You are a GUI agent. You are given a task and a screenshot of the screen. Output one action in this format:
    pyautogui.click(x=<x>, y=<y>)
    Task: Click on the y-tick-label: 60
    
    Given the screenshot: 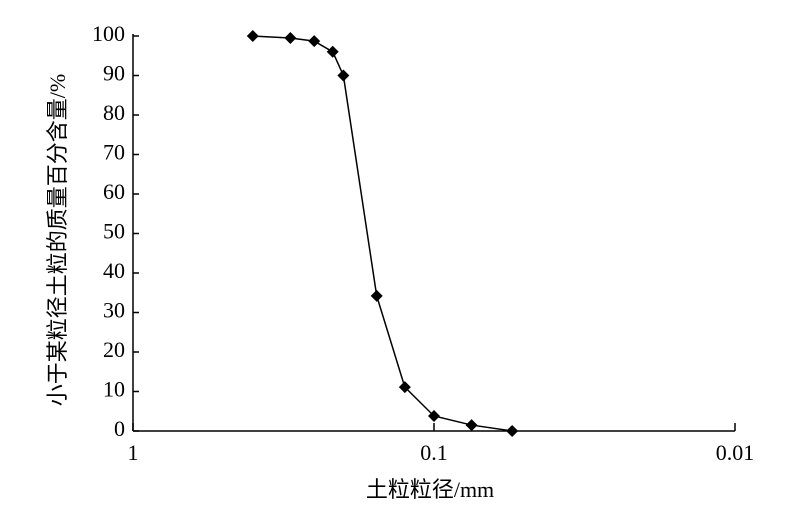 What is the action you would take?
    pyautogui.click(x=114, y=191)
    